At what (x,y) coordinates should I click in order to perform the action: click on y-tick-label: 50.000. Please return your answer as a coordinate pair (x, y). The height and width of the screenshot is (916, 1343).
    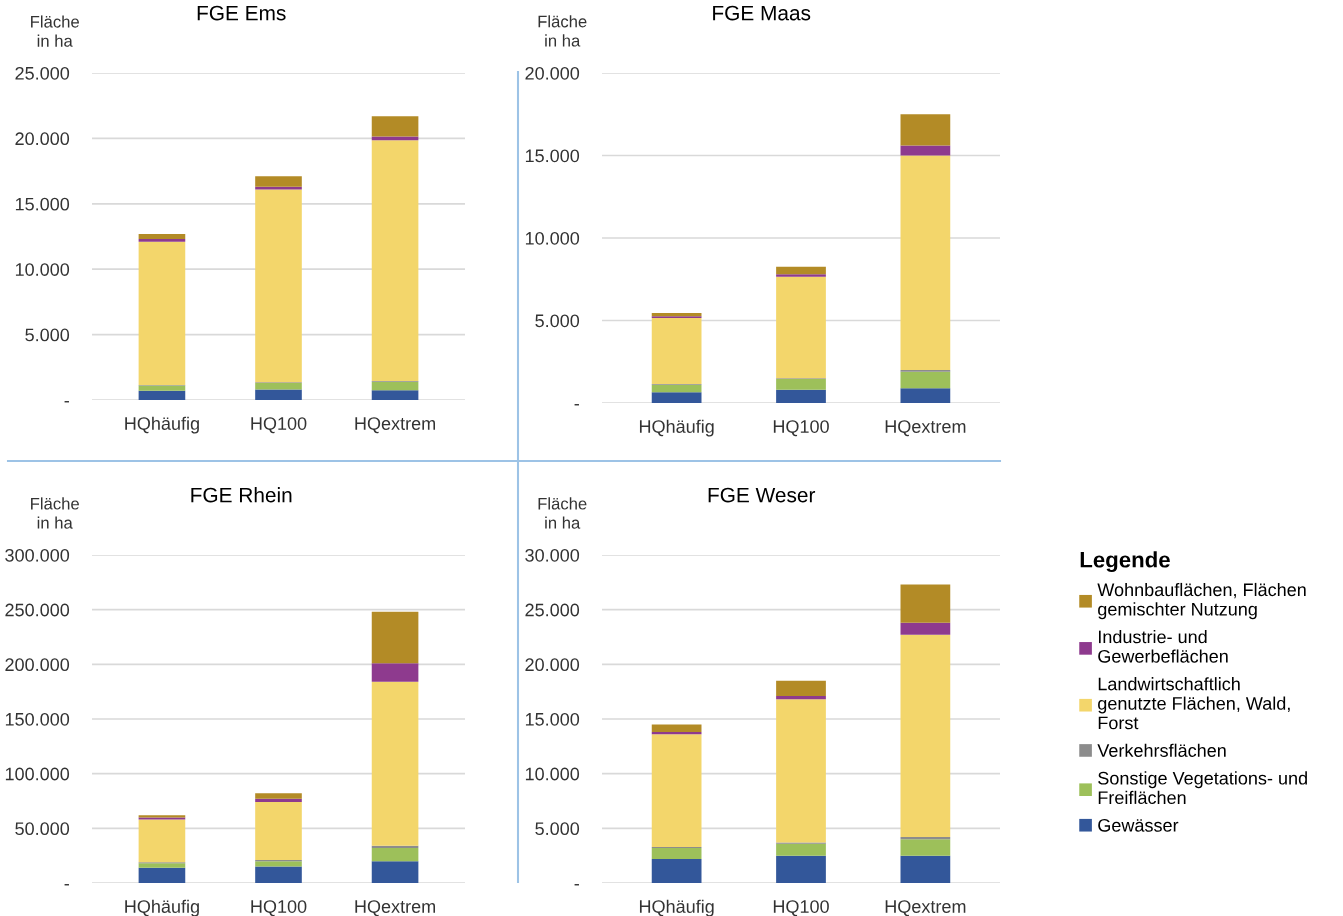
    Looking at the image, I should click on (42, 829).